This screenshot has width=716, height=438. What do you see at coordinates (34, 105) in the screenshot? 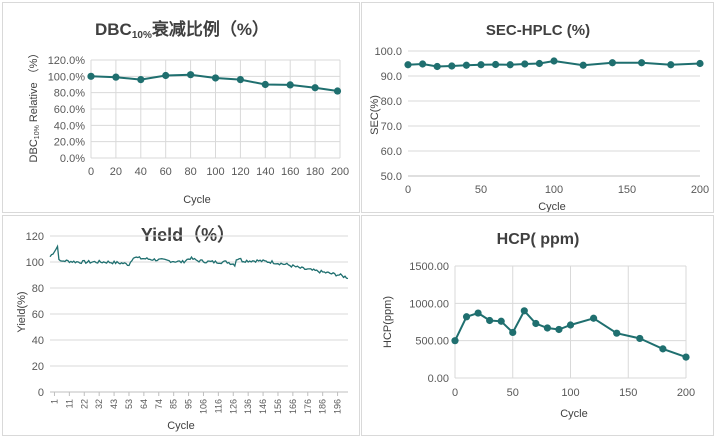
I see `dbc-y-axis-label: DBC10% Relative （%）` at bounding box center [34, 105].